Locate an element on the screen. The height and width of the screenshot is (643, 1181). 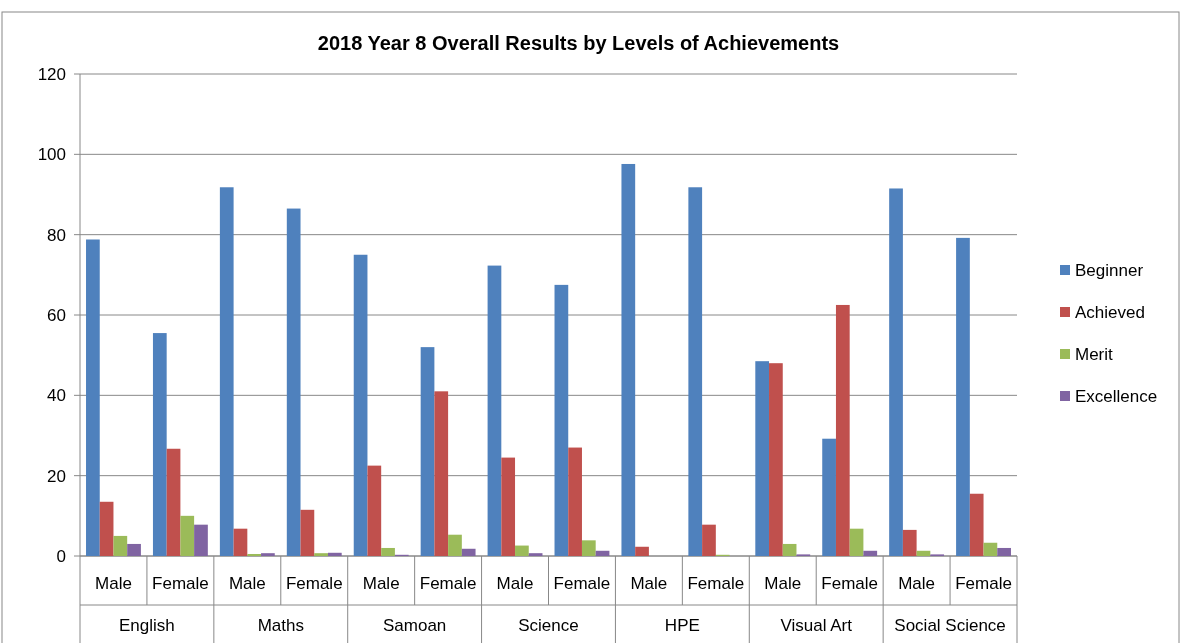
y-tick-label: 40 is located at coordinates (56, 396).